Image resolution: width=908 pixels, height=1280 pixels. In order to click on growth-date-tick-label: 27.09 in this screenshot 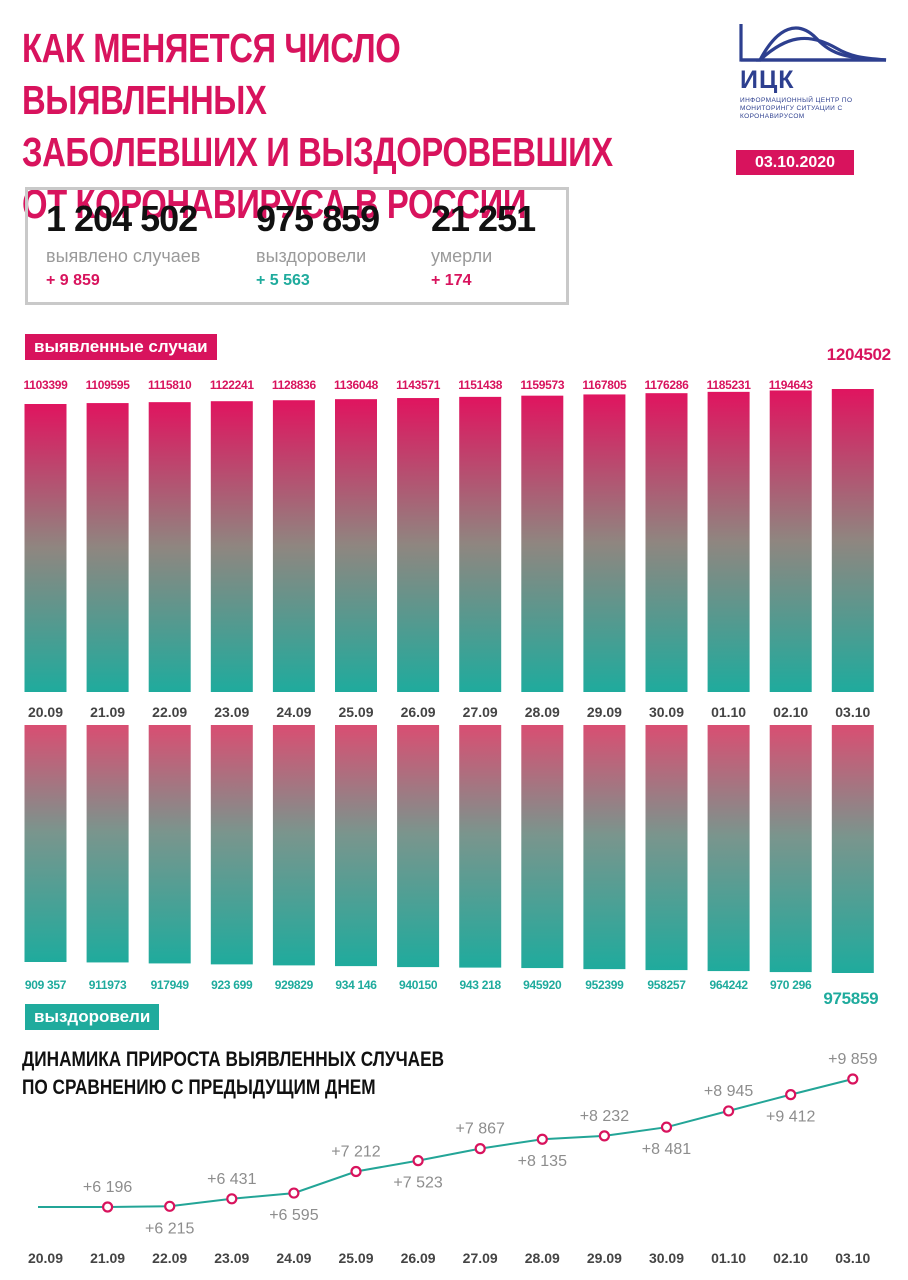, I will do `click(480, 1258)`.